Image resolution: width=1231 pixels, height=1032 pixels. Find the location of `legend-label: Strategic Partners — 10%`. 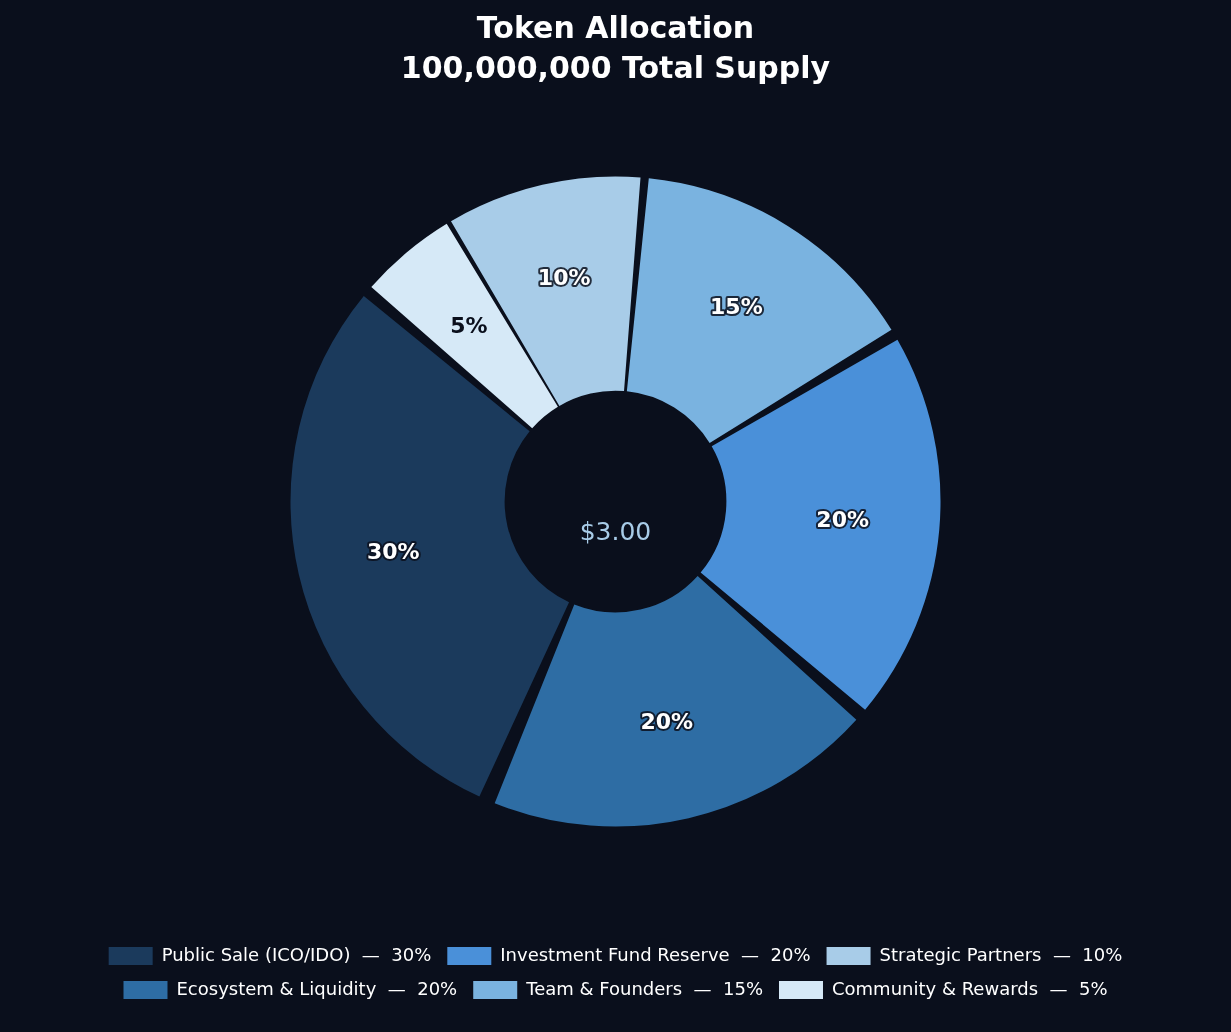

legend-label: Strategic Partners — 10% is located at coordinates (1001, 954).